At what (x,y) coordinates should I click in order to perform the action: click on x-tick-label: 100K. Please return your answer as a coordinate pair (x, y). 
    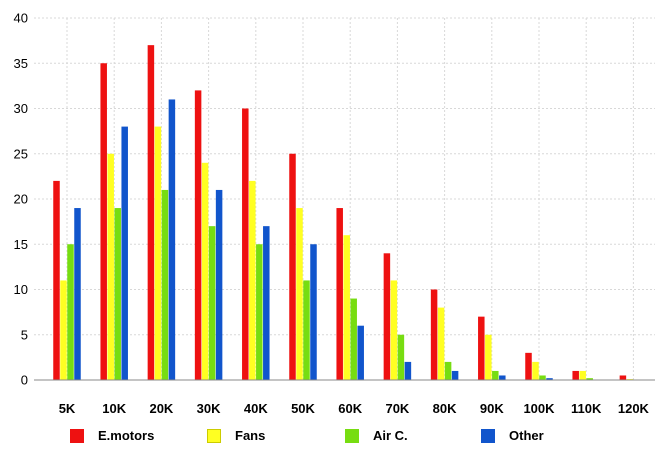
    Looking at the image, I should click on (539, 408).